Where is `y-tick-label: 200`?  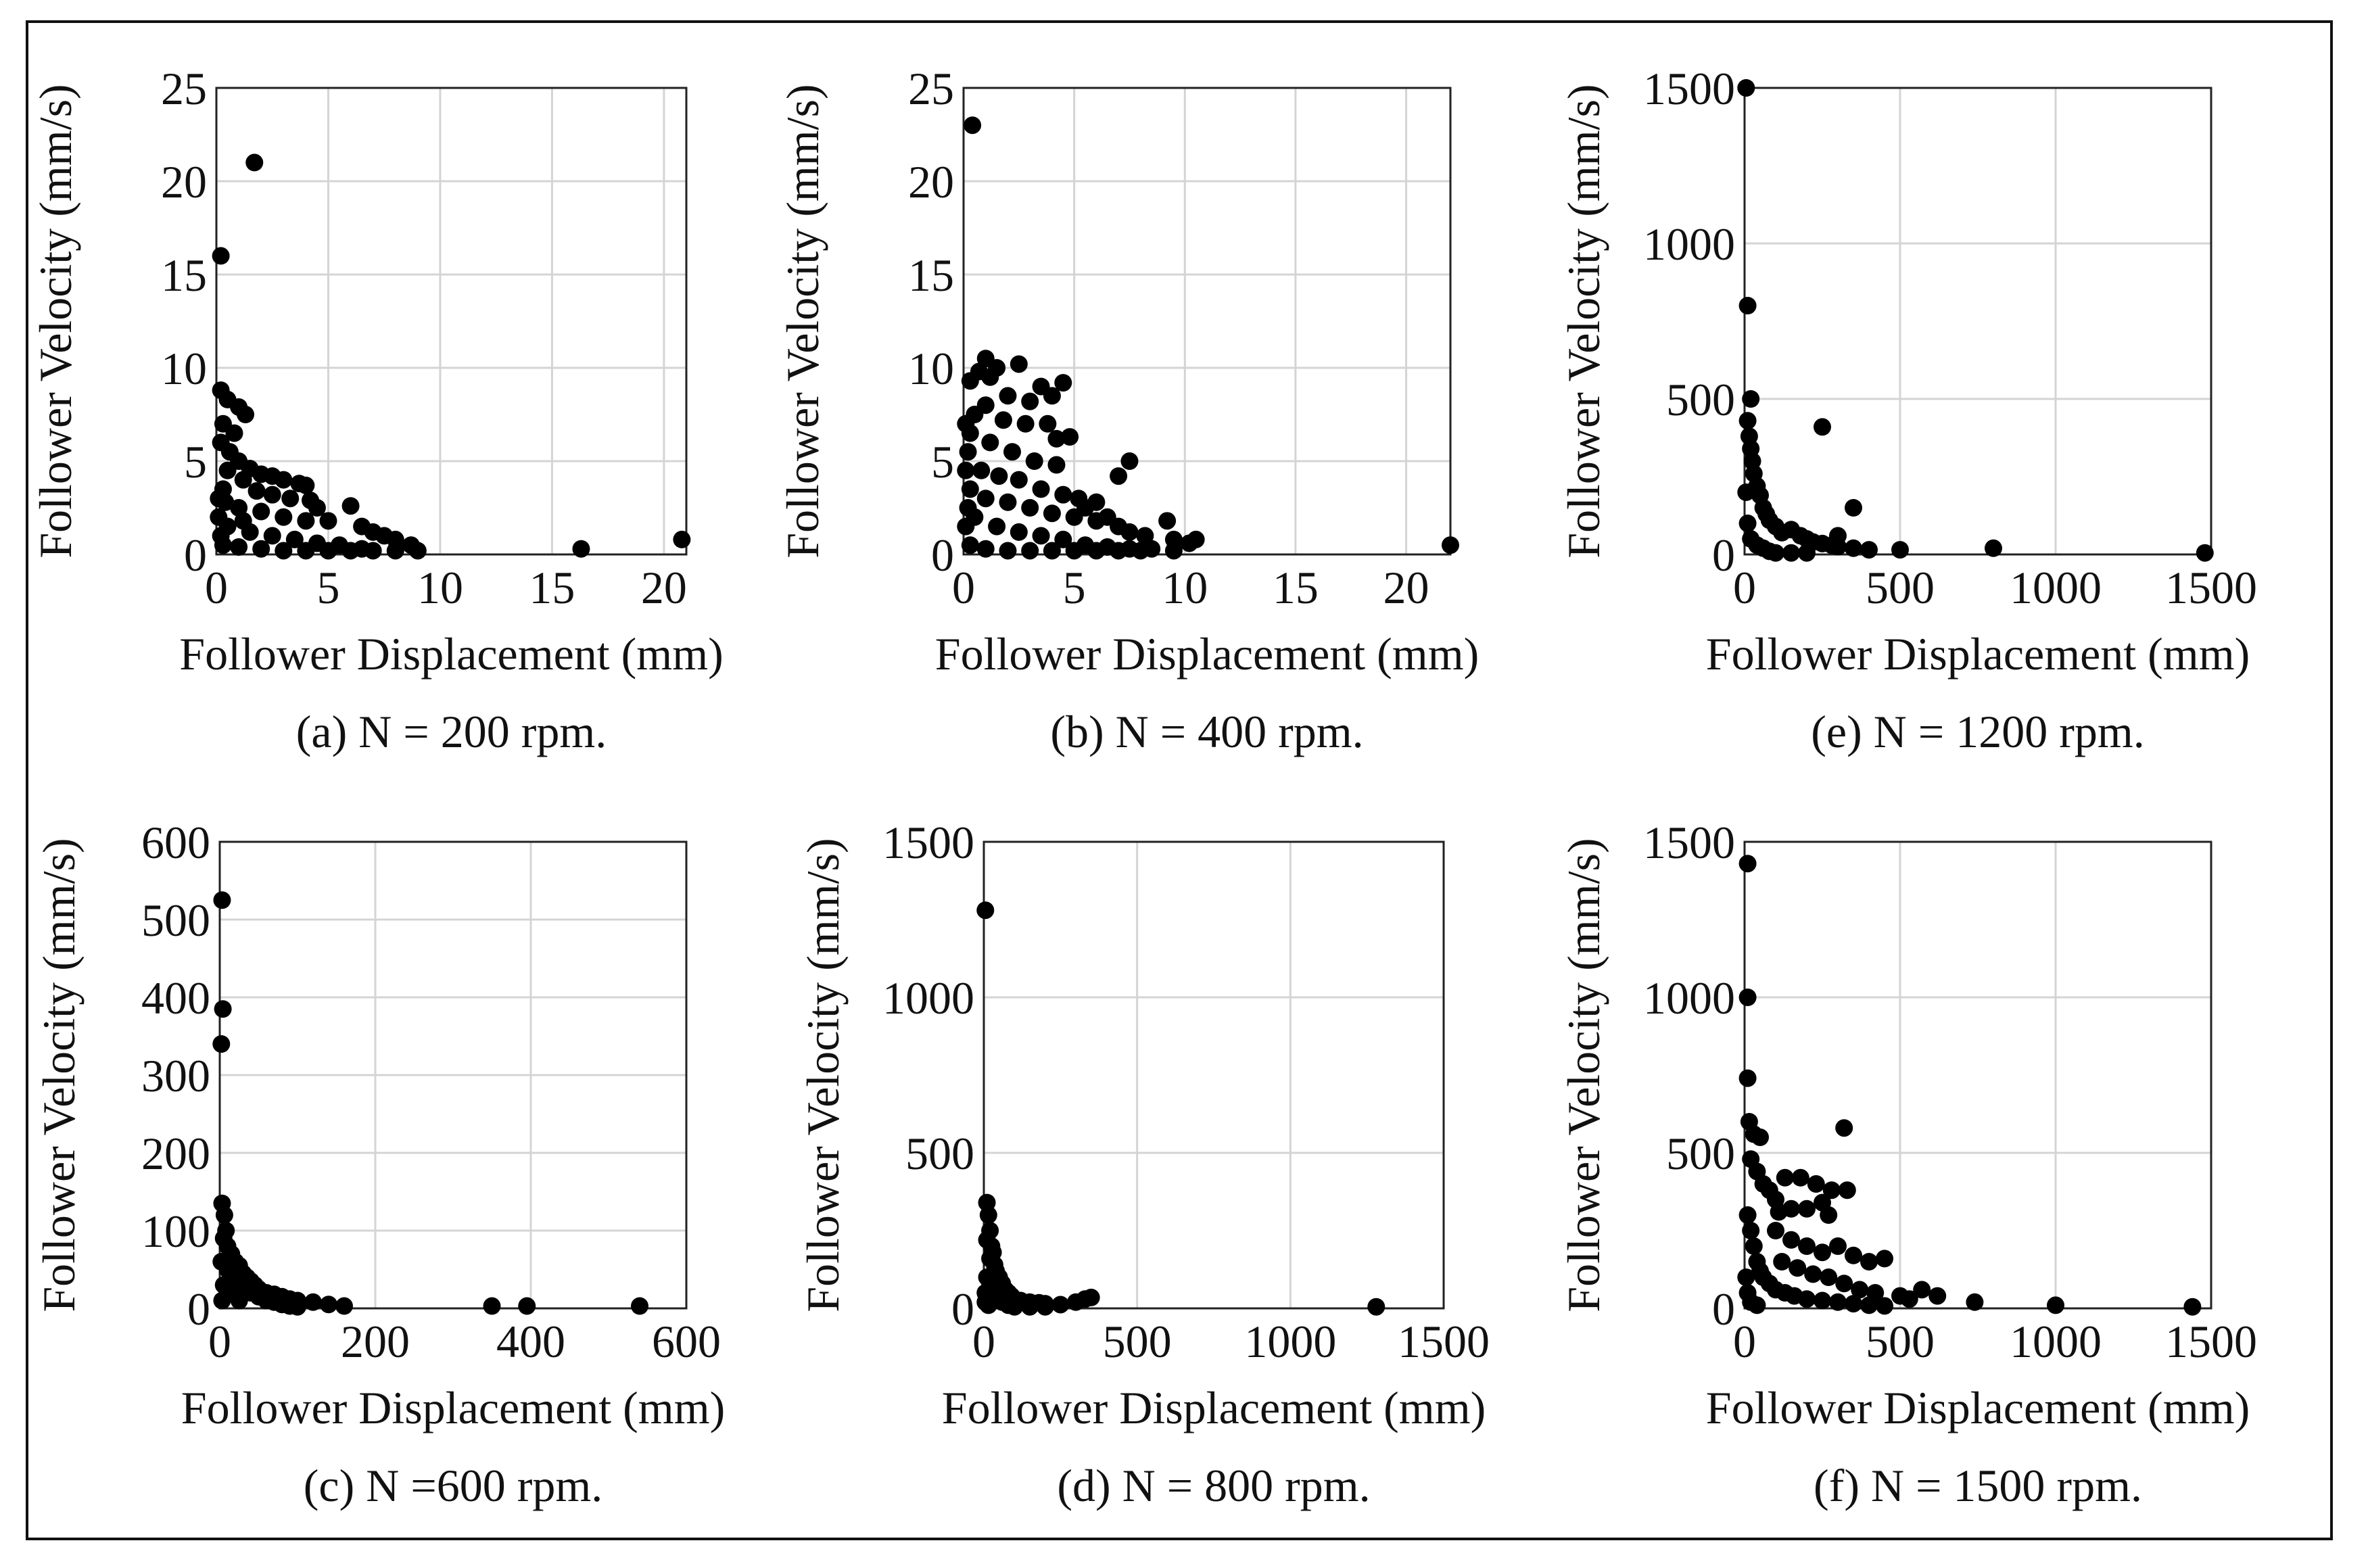
y-tick-label: 200 is located at coordinates (175, 1153).